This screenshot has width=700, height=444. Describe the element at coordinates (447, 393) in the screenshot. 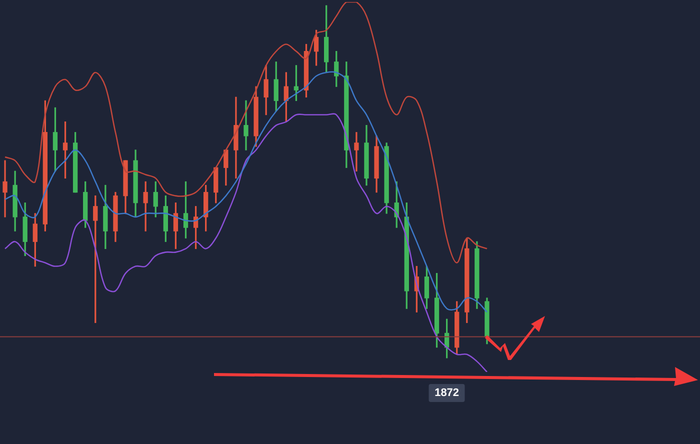

I see `text: 1872` at that location.